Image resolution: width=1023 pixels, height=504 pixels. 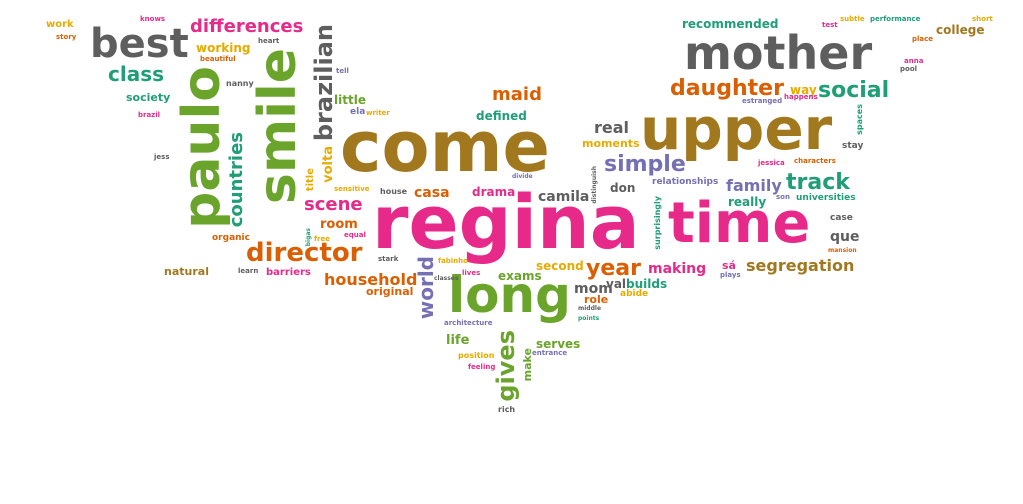 What do you see at coordinates (830, 25) in the screenshot?
I see `word-test: test` at bounding box center [830, 25].